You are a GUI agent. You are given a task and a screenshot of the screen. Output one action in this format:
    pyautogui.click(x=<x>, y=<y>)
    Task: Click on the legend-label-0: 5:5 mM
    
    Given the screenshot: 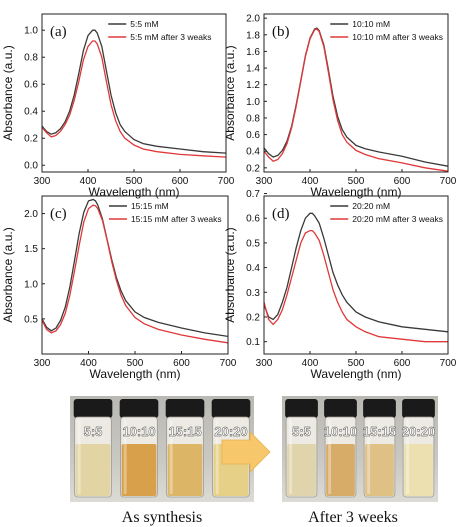 What is the action you would take?
    pyautogui.click(x=144, y=24)
    